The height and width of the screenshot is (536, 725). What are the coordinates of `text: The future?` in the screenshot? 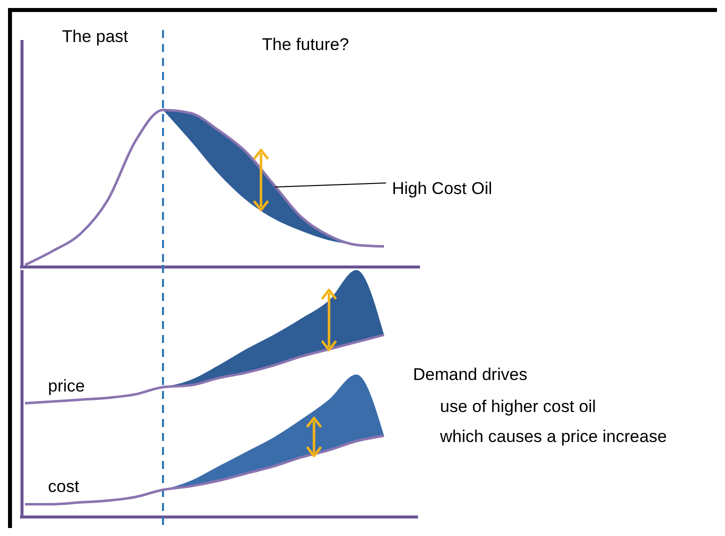 It's located at (305, 44).